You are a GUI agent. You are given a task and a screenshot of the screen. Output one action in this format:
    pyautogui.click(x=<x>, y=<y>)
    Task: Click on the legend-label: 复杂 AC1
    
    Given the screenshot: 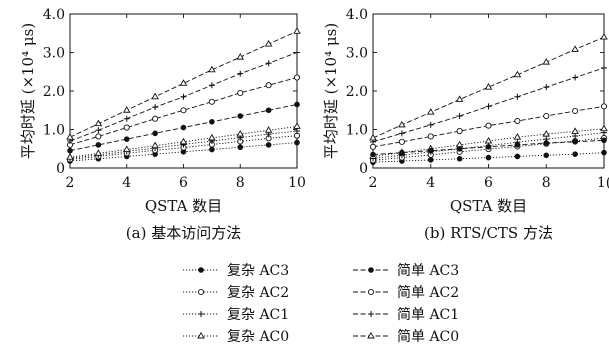 What is the action you would take?
    pyautogui.click(x=258, y=314)
    